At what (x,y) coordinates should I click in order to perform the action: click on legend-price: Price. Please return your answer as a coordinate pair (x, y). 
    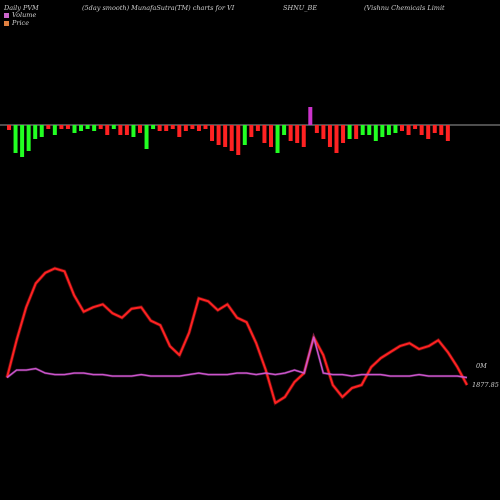
    Looking at the image, I should click on (16, 23).